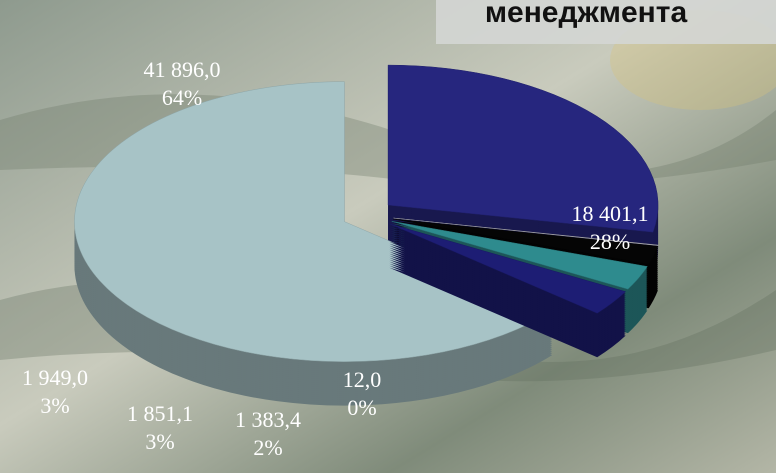 The image size is (776, 473). What do you see at coordinates (182, 97) in the screenshot?
I see `percent-label: 64%` at bounding box center [182, 97].